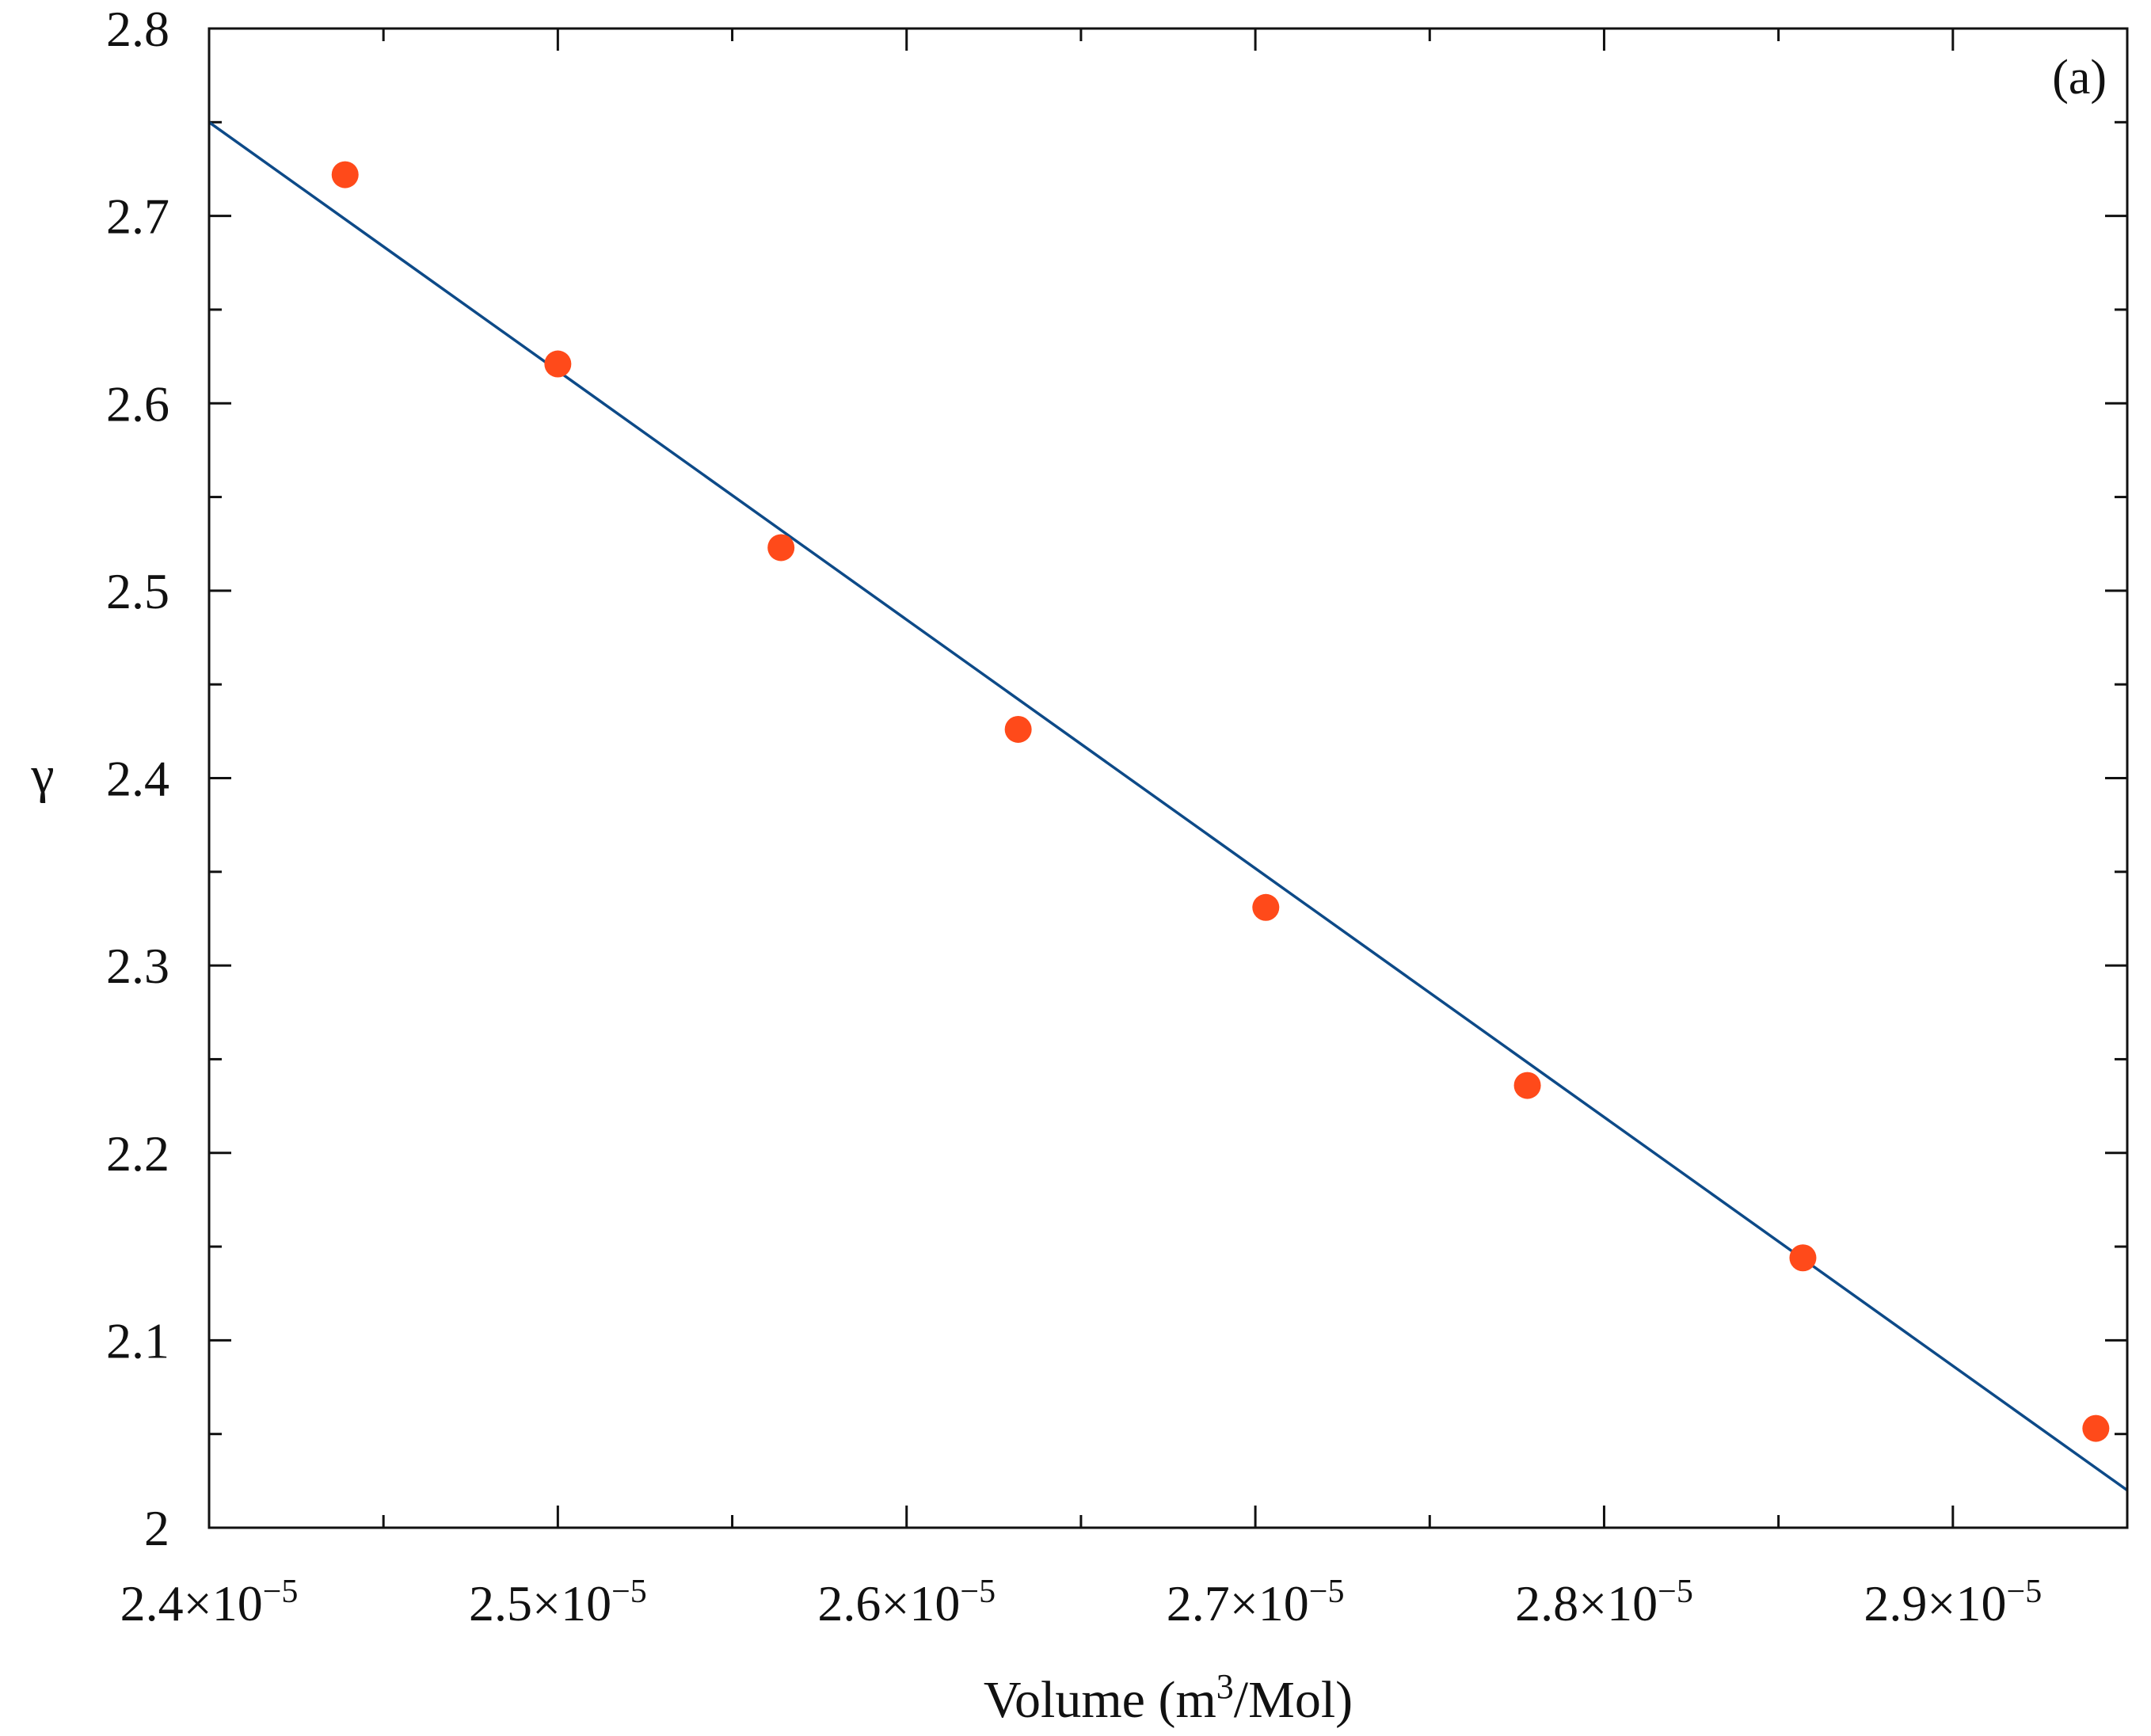  What do you see at coordinates (1546, 1603) in the screenshot?
I see `x-tick-label-mantissa: 2.8` at bounding box center [1546, 1603].